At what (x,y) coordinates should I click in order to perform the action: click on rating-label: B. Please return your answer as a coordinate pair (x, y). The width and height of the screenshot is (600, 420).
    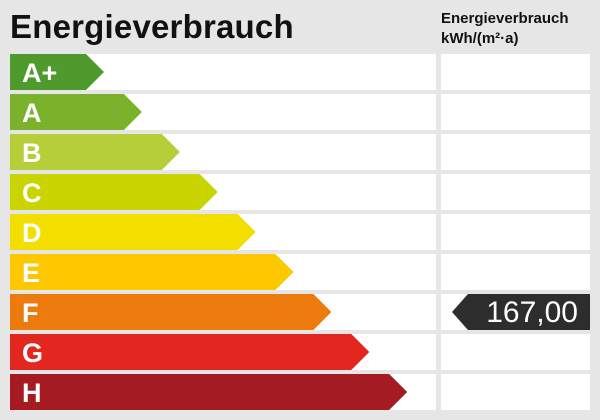
    Looking at the image, I should click on (32, 153).